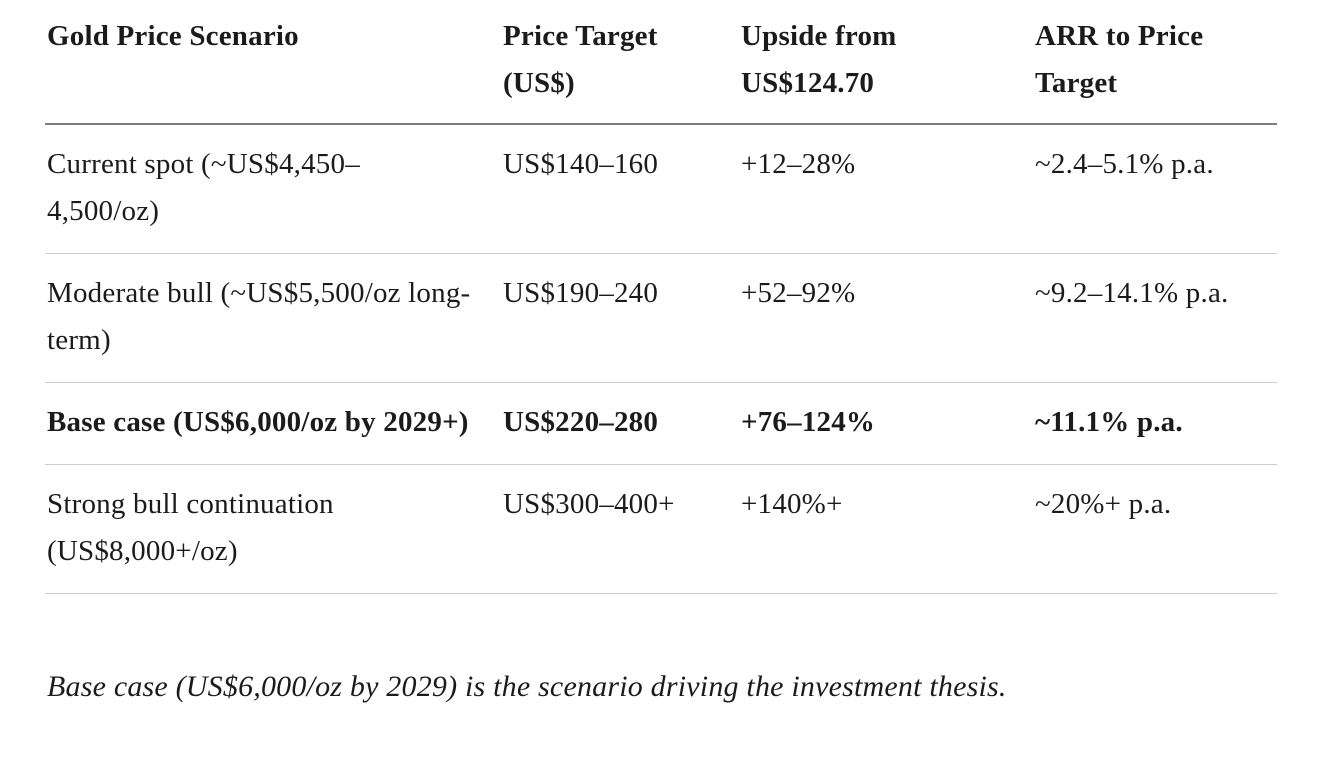 This screenshot has width=1332, height=778. Describe the element at coordinates (273, 189) in the screenshot. I see `cell-scenario: Current spot (~US$4,450–4,500/oz)` at that location.